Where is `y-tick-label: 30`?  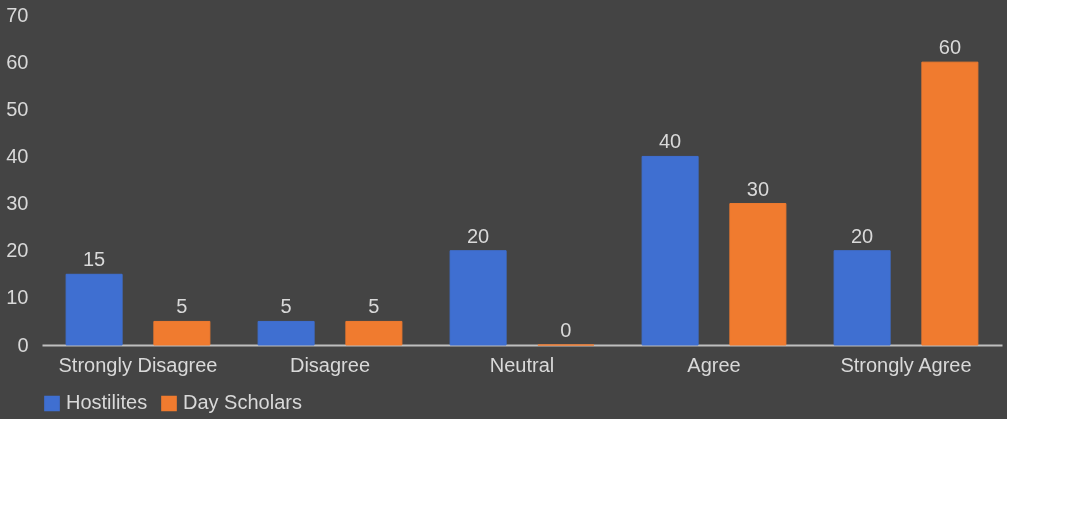
y-tick-label: 30 is located at coordinates (17, 203).